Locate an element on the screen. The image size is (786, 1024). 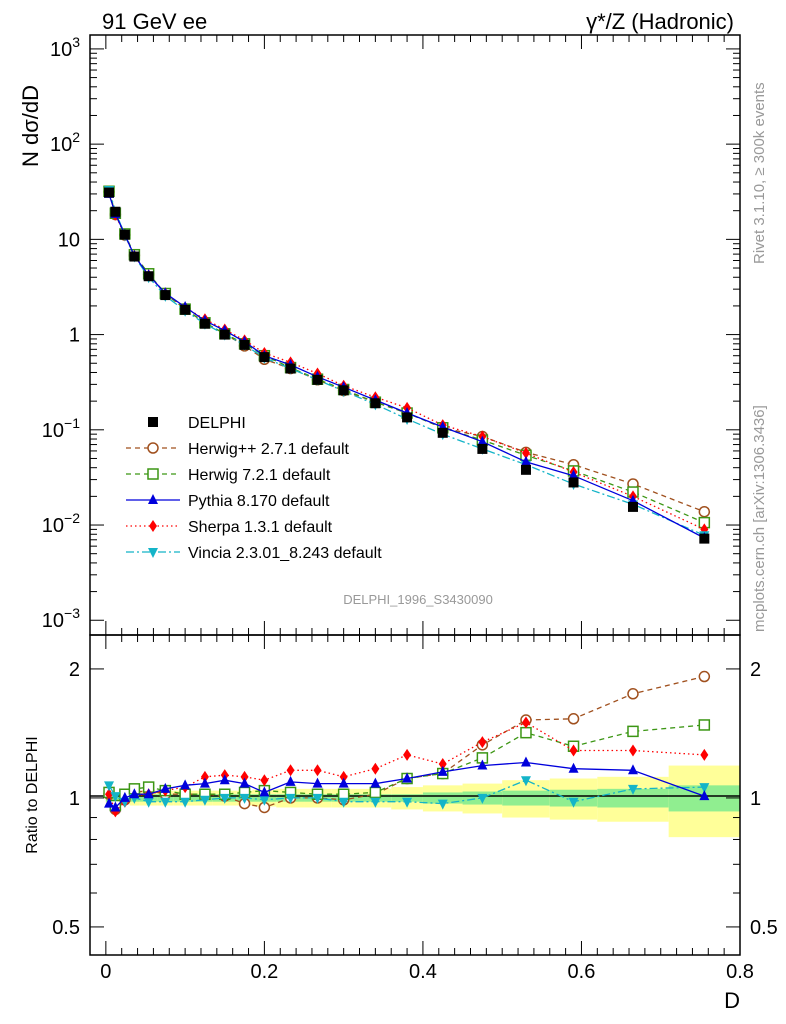
y-tick-label: 10² is located at coordinates (65, 142).